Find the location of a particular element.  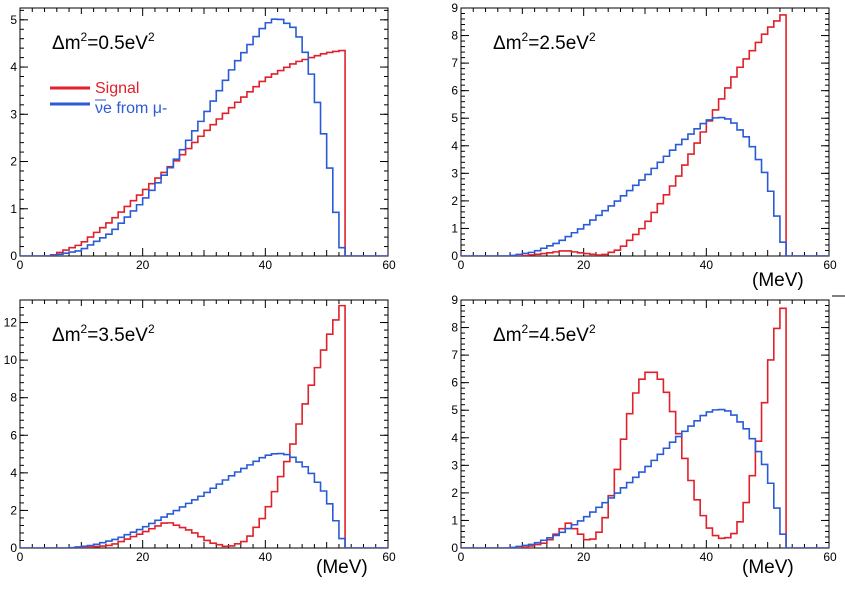

panel-title: Δm2=3.5eV2 is located at coordinates (103, 334).